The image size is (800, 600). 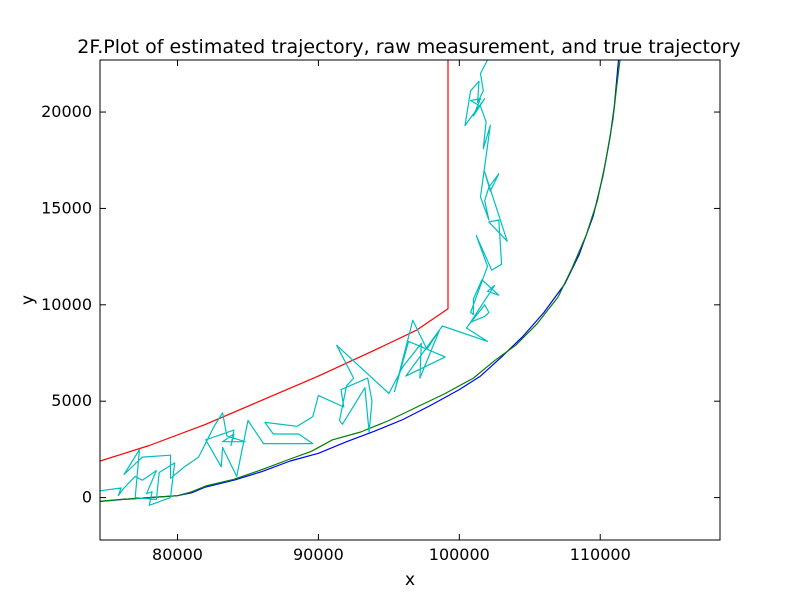 I want to click on x-tick-label: 100000, so click(x=459, y=554).